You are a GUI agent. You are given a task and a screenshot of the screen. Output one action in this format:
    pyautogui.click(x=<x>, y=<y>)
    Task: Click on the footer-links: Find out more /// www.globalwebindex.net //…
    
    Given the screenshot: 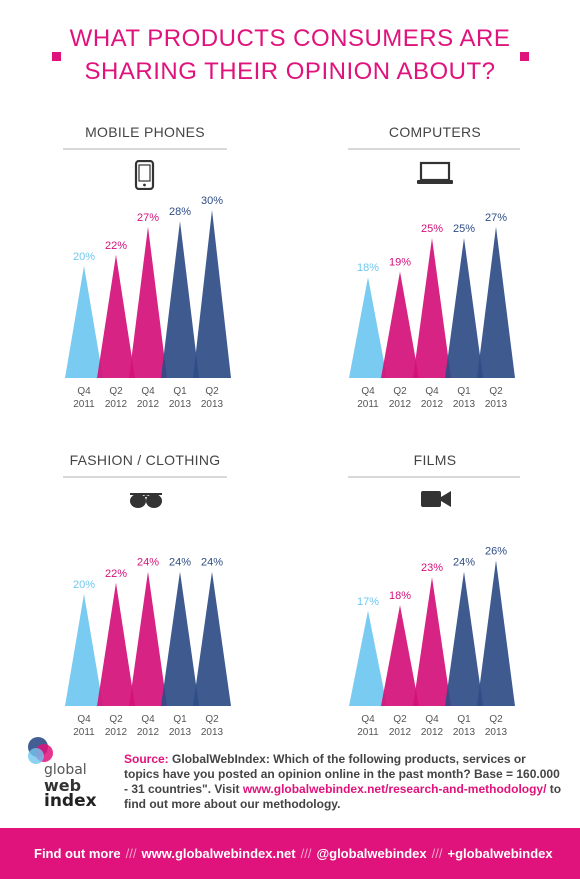 What is the action you would take?
    pyautogui.click(x=293, y=853)
    